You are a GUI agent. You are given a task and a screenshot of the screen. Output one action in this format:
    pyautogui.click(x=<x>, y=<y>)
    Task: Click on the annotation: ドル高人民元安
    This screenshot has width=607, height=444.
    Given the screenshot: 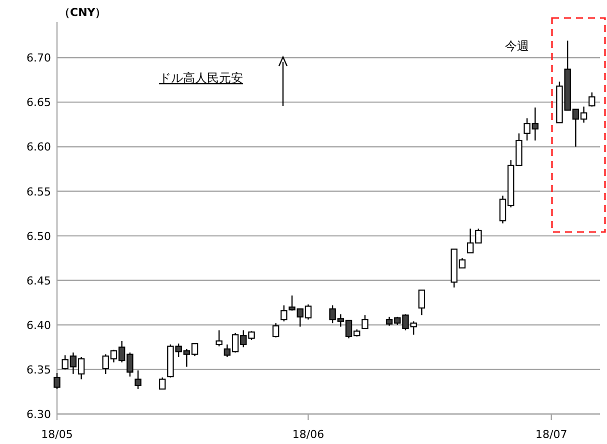 What is the action you would take?
    pyautogui.click(x=201, y=78)
    